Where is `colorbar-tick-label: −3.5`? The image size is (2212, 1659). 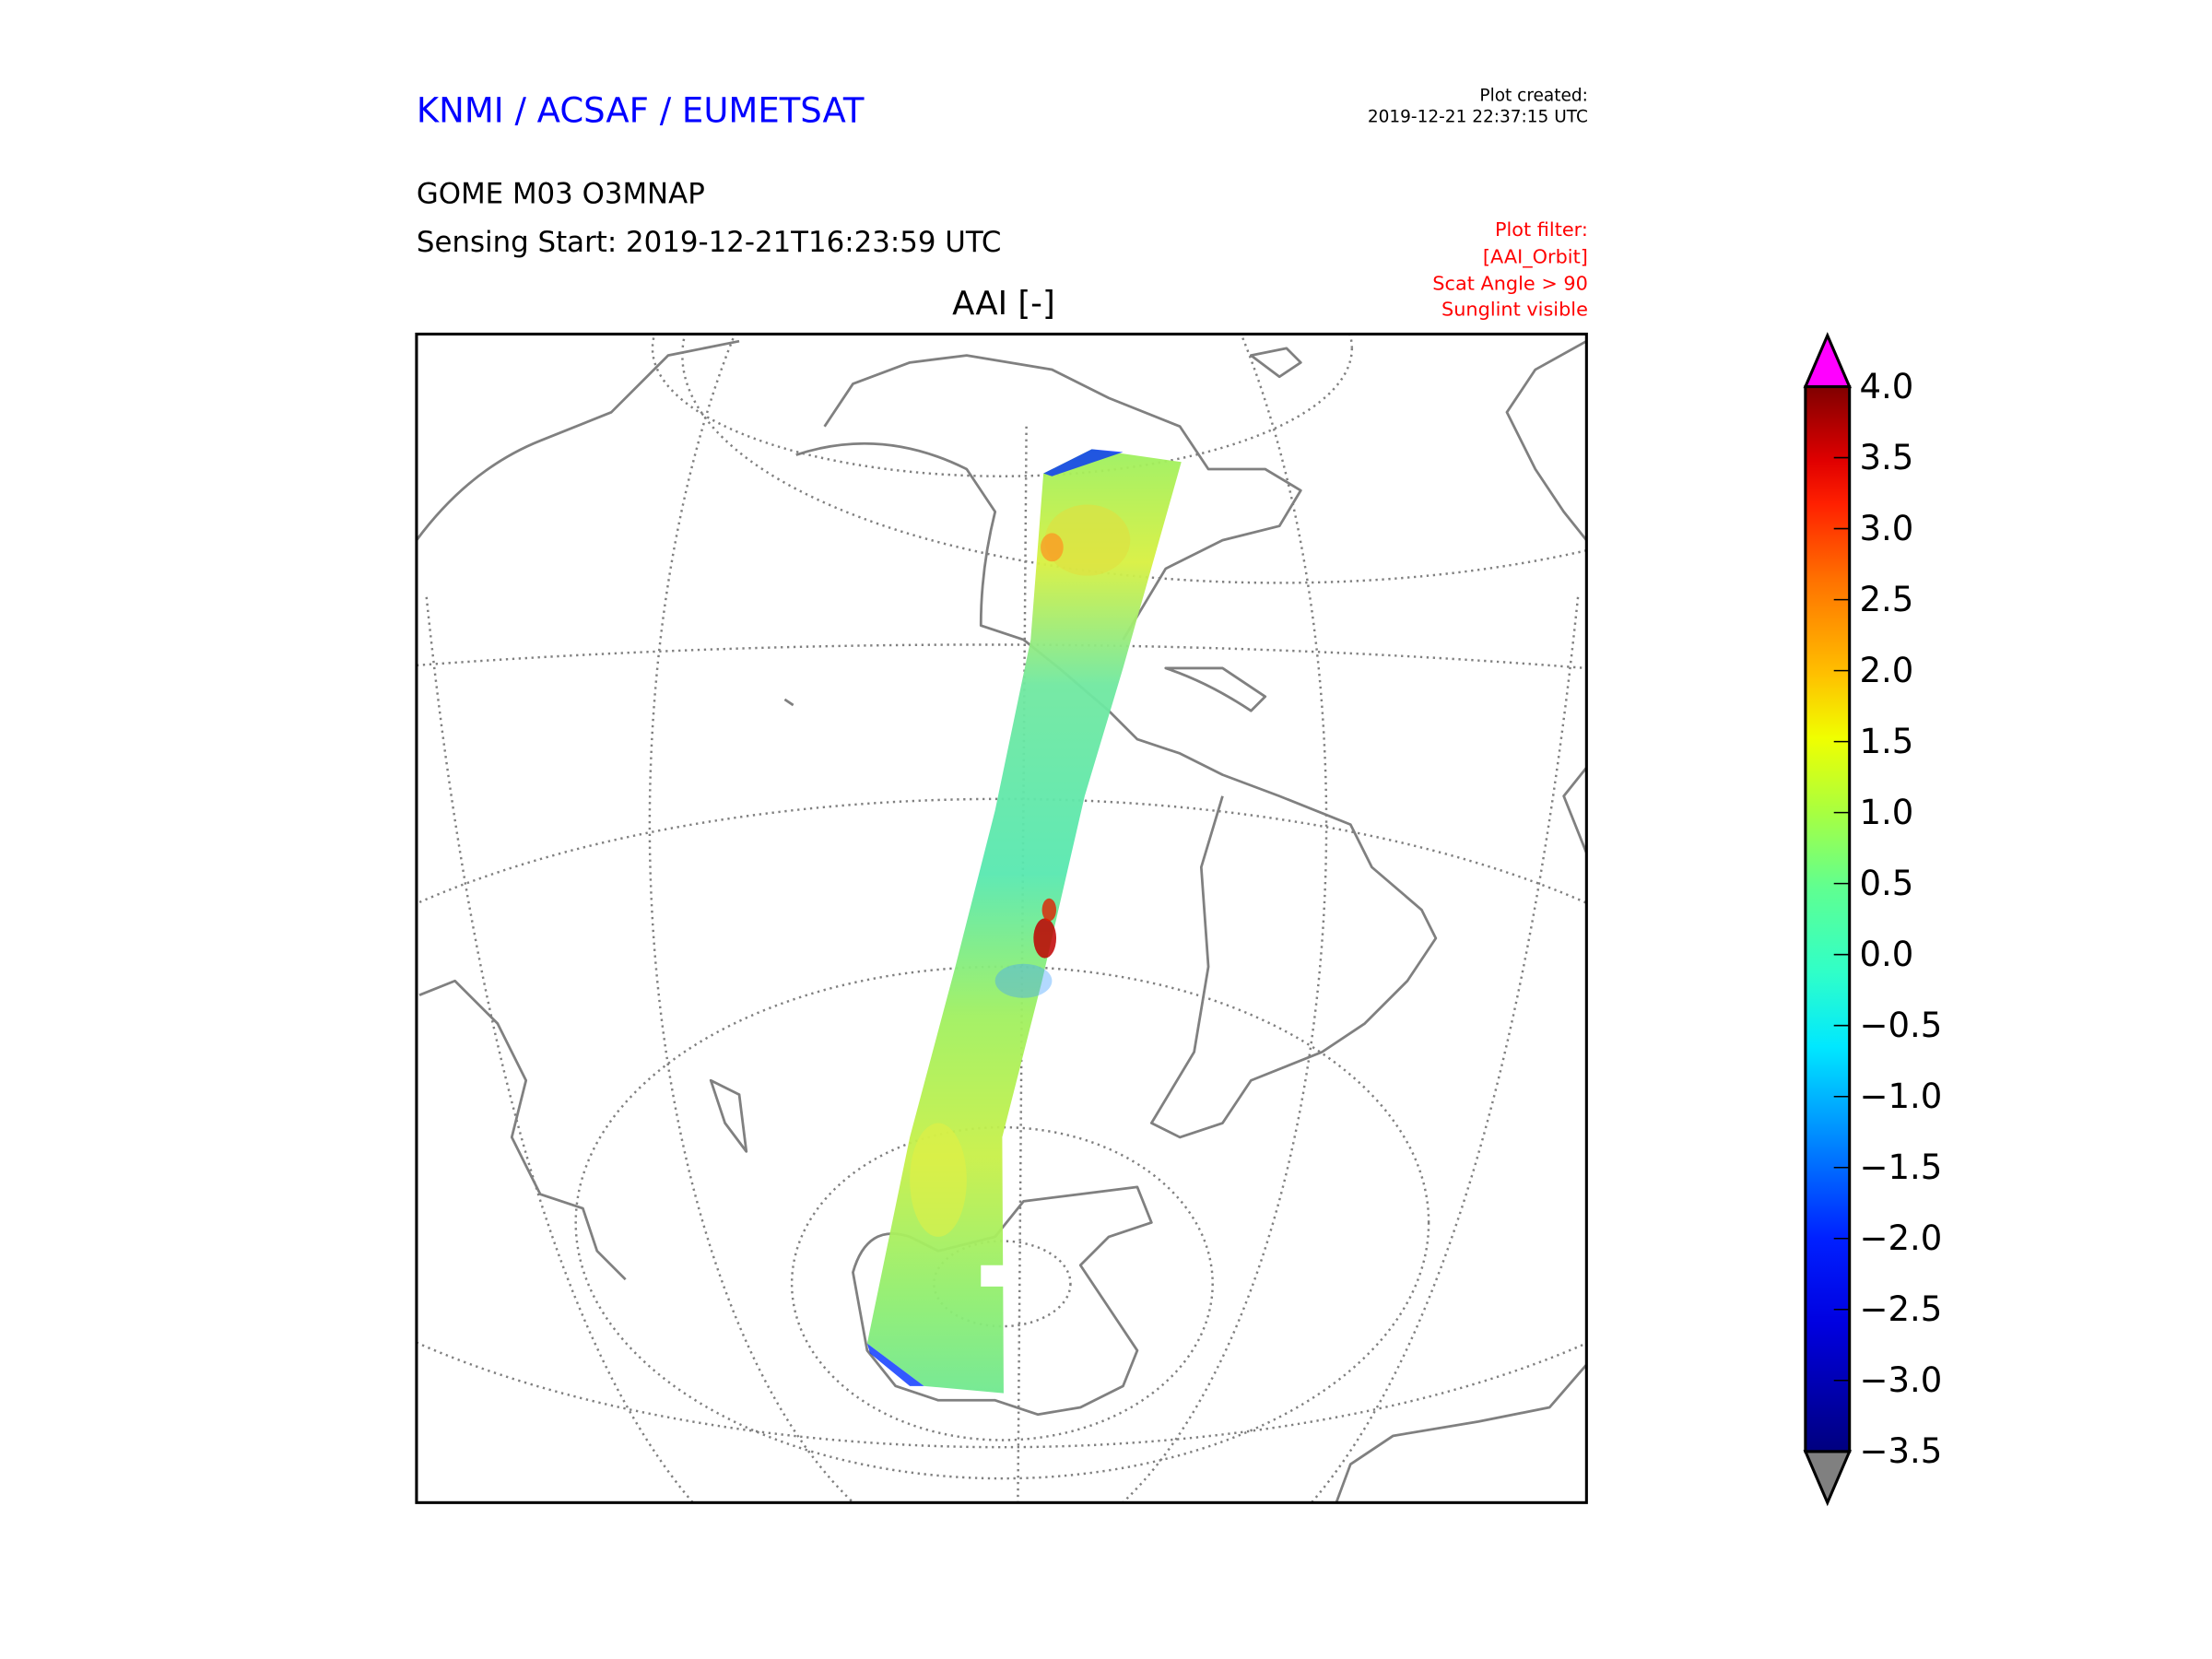
colorbar-tick-label: −3.5 is located at coordinates (1900, 1451).